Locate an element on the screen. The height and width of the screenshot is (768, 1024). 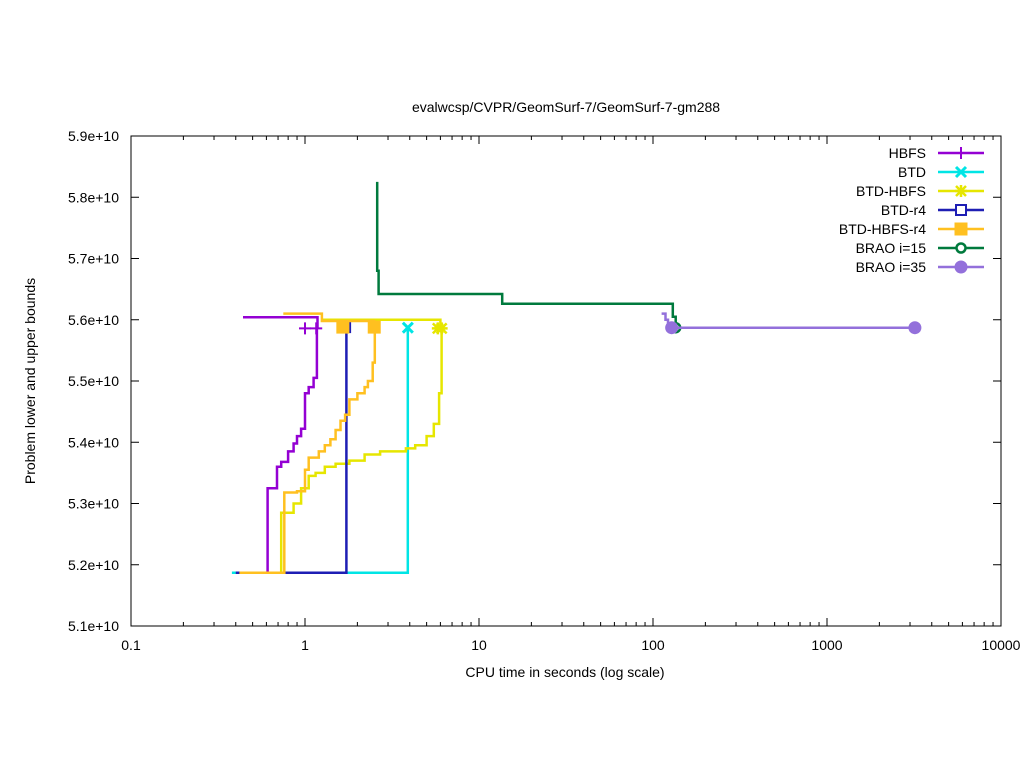
legend-entry: BTD-r4 is located at coordinates (932, 210).